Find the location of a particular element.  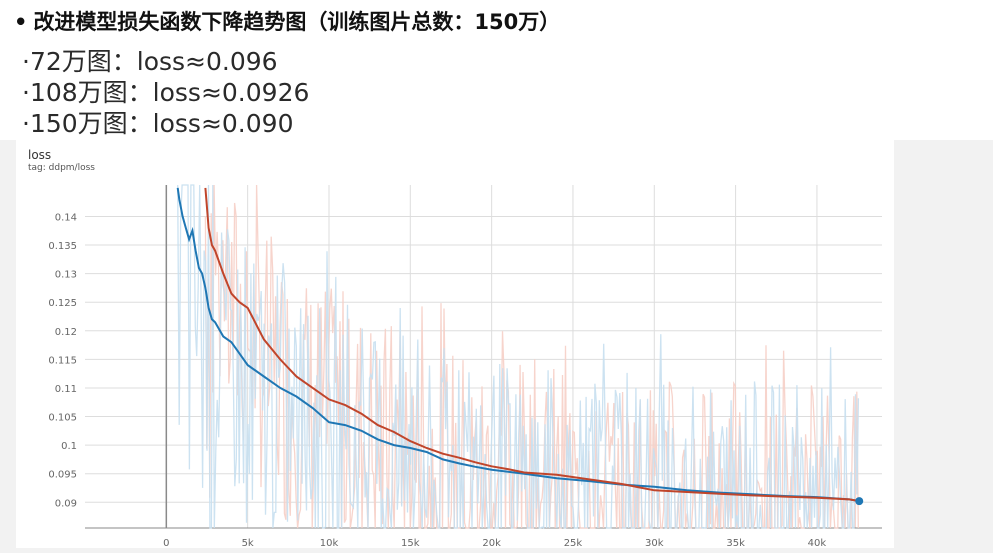

end-point-marker is located at coordinates (859, 501).